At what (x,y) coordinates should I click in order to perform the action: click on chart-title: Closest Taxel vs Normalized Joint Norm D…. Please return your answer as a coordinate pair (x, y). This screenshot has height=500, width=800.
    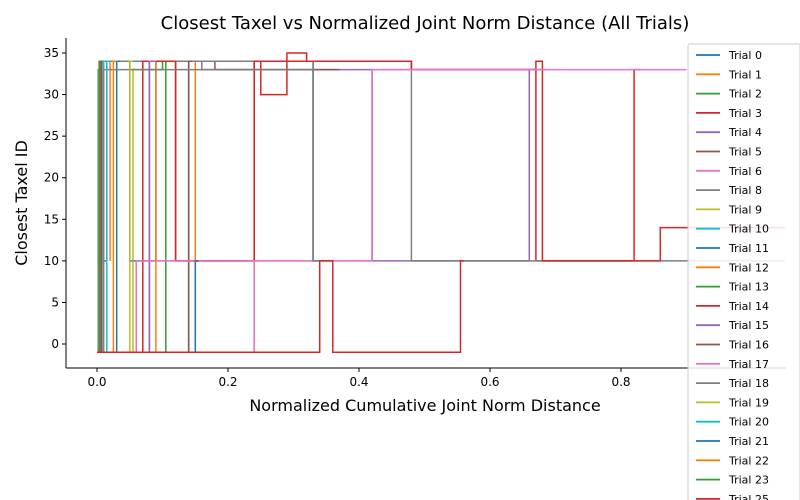
    Looking at the image, I should click on (425, 23).